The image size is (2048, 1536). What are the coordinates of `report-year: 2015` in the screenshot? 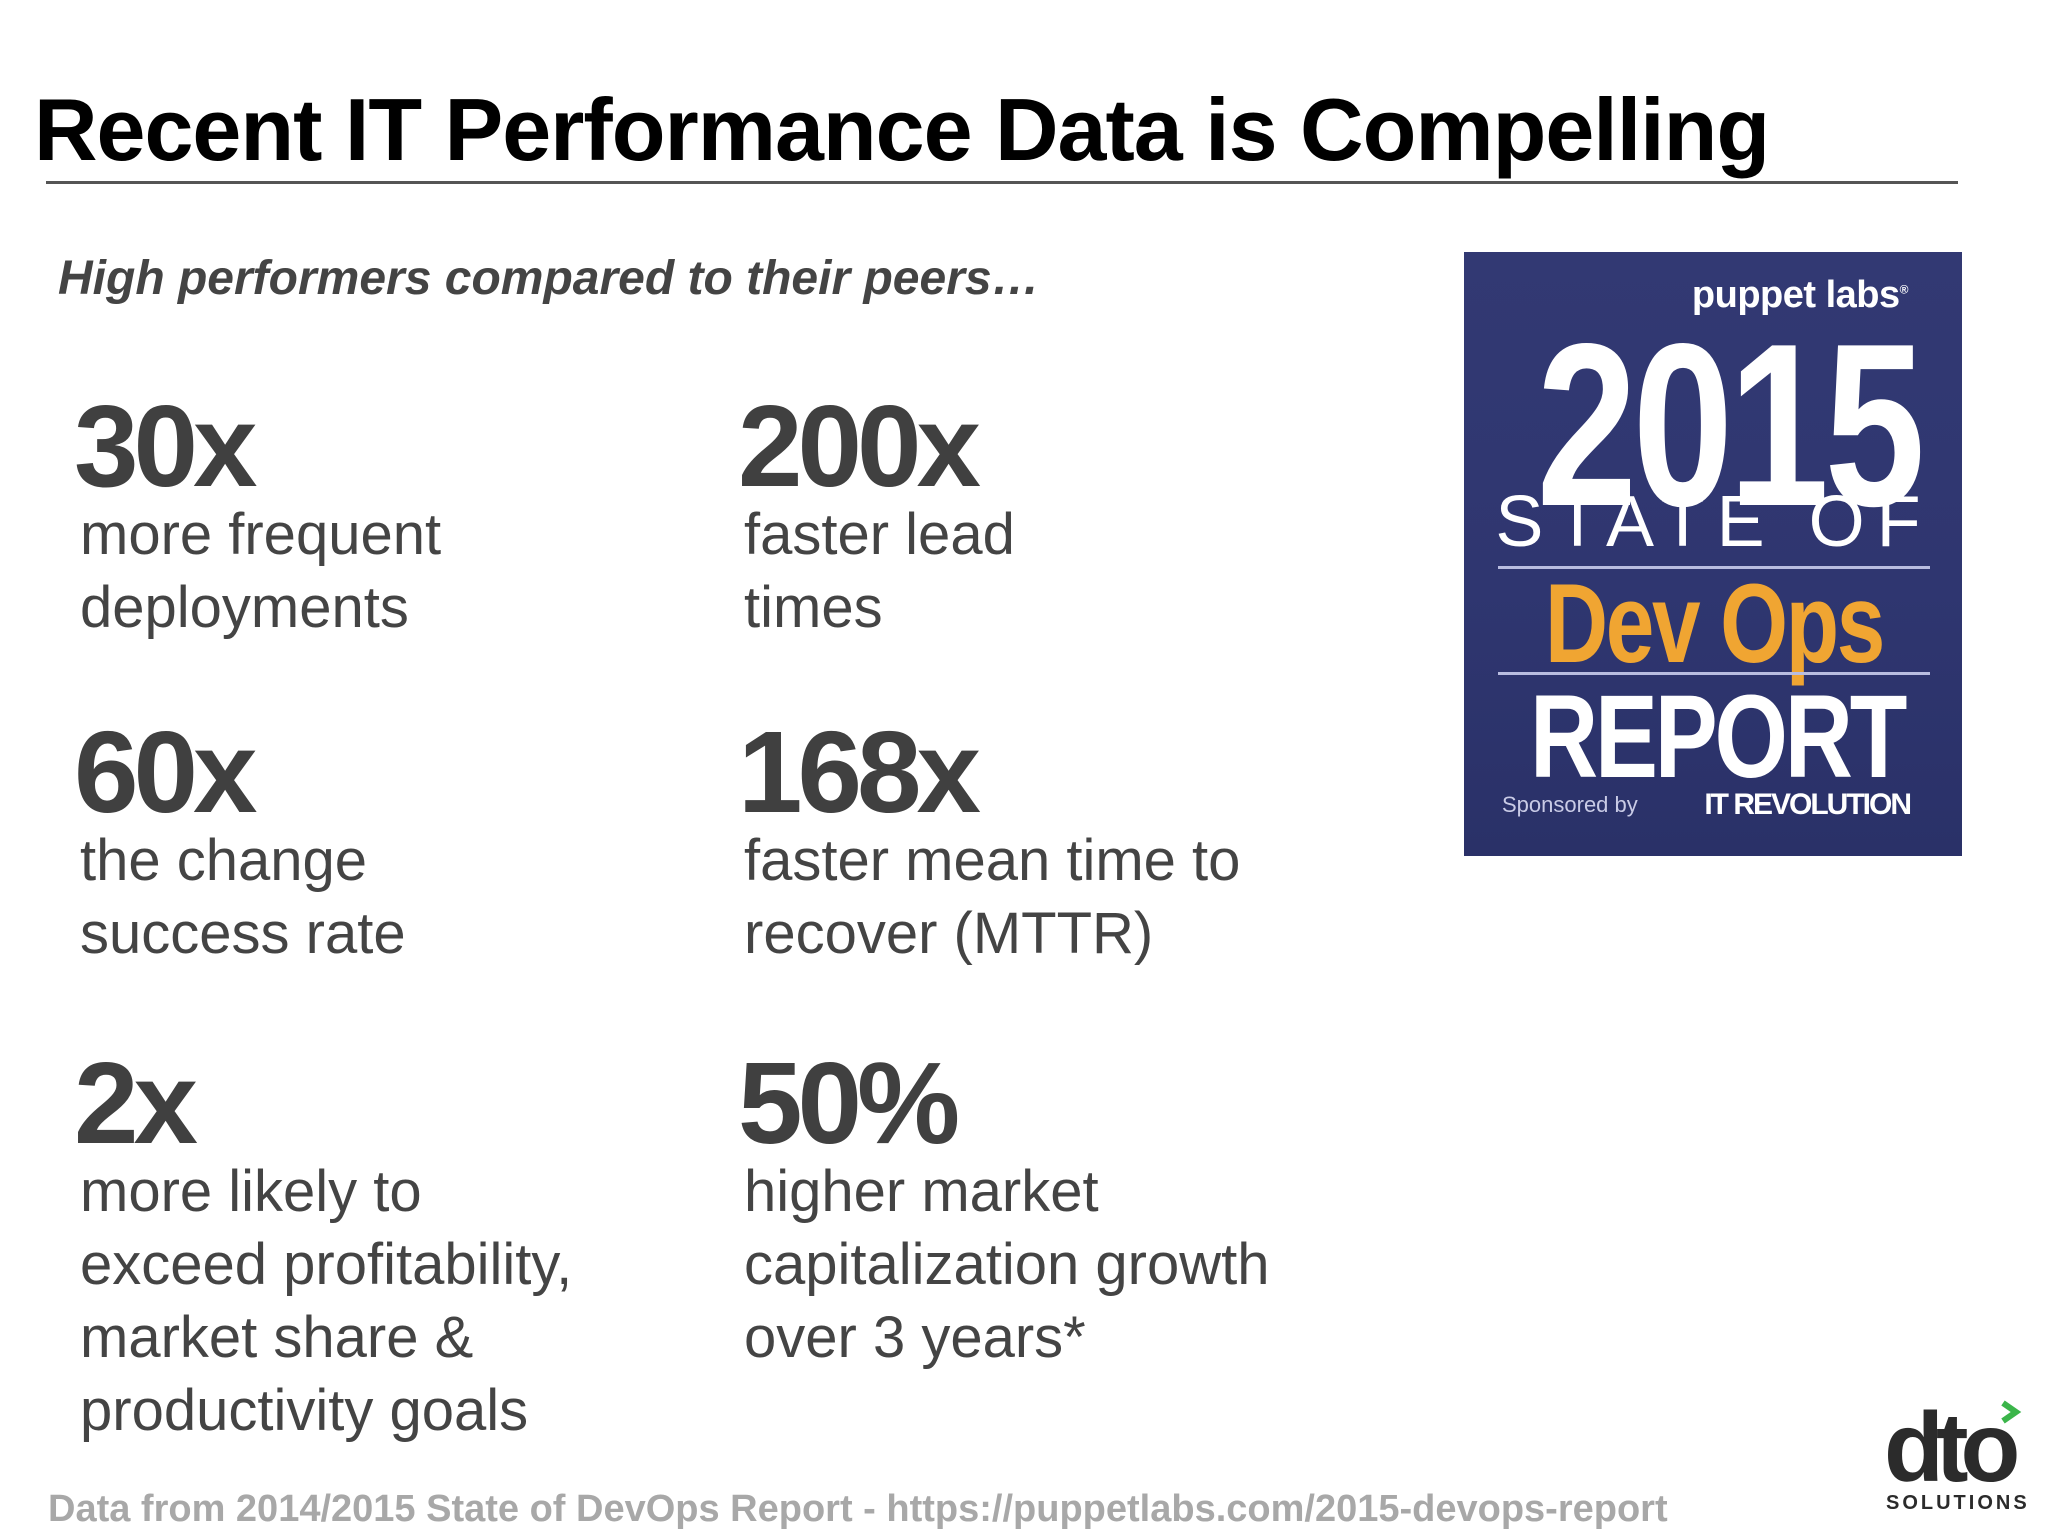 It's located at (1731, 425).